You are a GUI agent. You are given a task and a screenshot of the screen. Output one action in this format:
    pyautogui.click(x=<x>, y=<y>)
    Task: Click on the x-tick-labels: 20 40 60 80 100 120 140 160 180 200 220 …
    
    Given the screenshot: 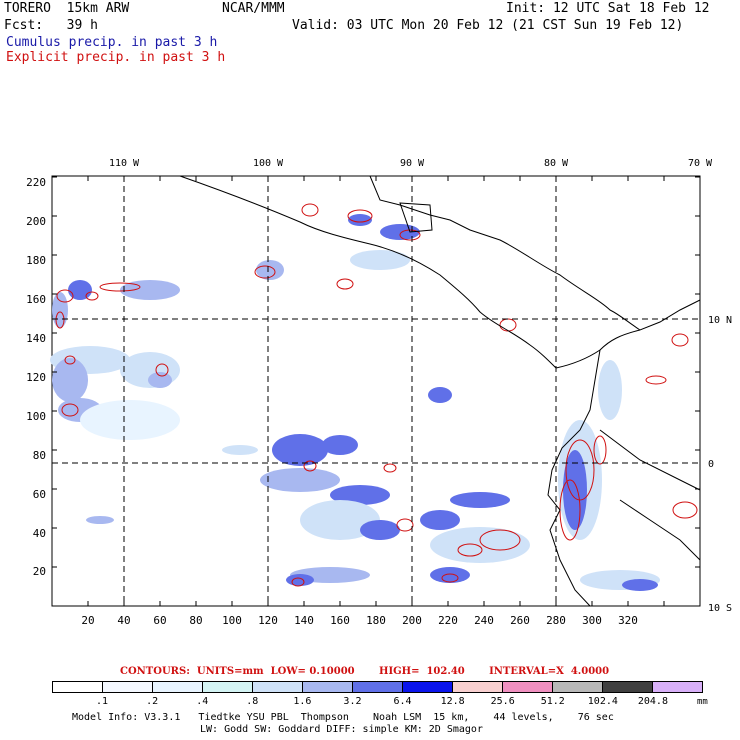 What is the action you would take?
    pyautogui.click(x=359, y=620)
    